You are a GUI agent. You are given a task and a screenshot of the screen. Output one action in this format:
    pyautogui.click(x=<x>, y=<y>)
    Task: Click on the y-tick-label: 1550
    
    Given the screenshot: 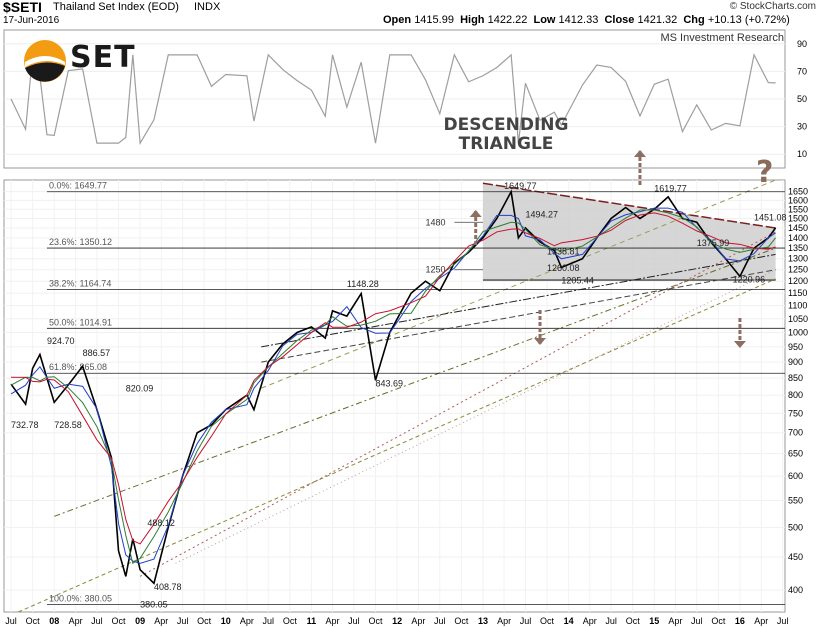 What is the action you would take?
    pyautogui.click(x=798, y=209)
    